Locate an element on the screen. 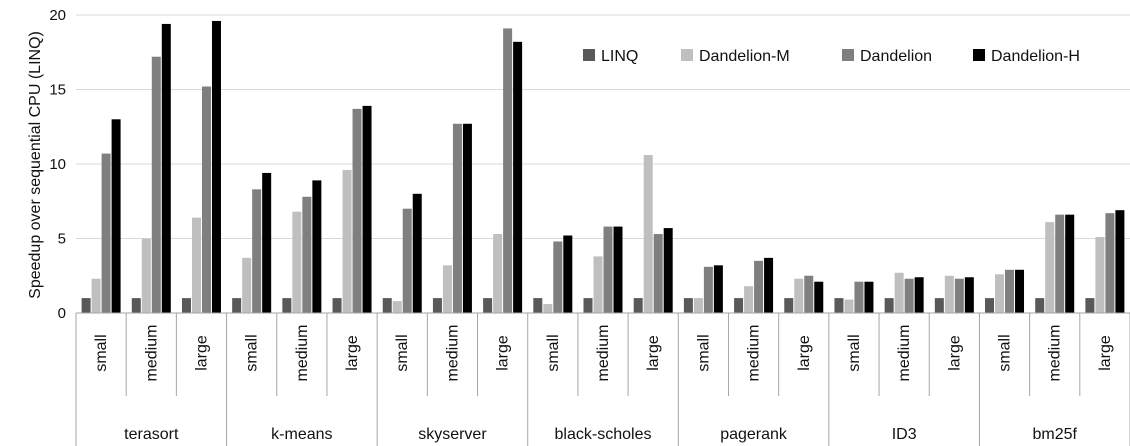 The width and height of the screenshot is (1130, 446). group-label: ID3 is located at coordinates (904, 434).